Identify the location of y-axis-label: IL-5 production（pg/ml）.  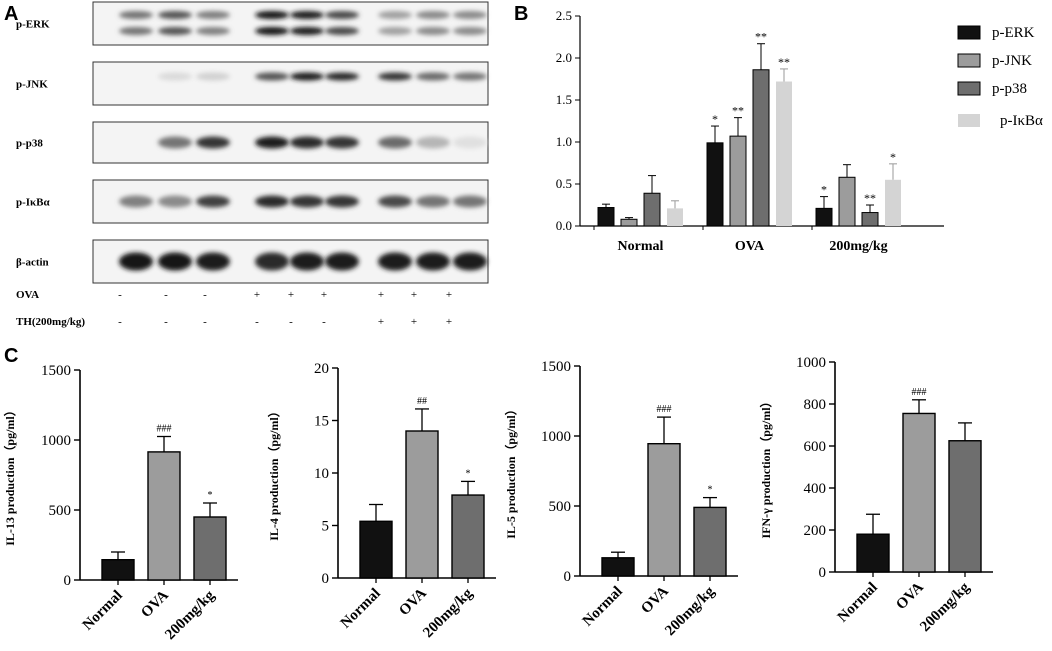
(510, 470).